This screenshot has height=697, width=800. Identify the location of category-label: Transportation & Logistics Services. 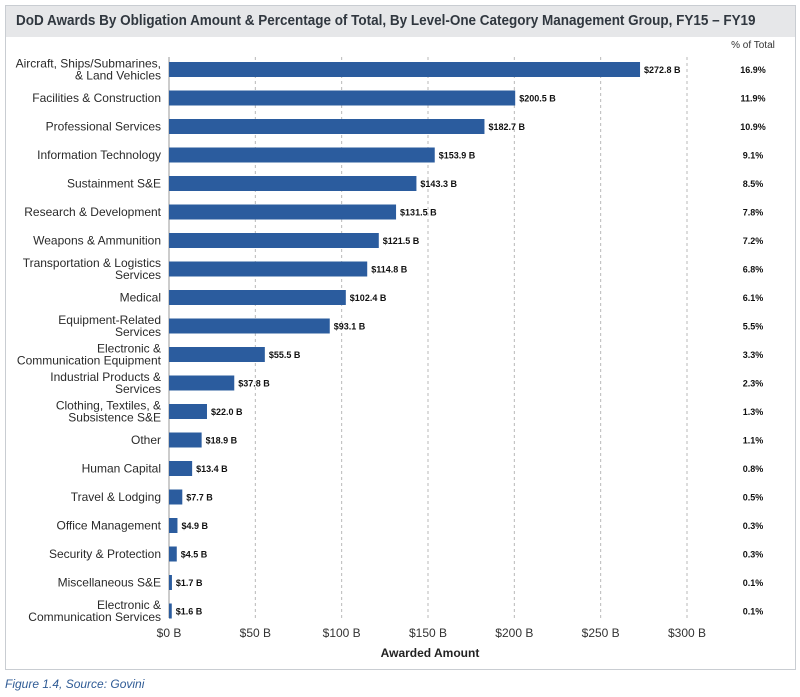
(92, 269).